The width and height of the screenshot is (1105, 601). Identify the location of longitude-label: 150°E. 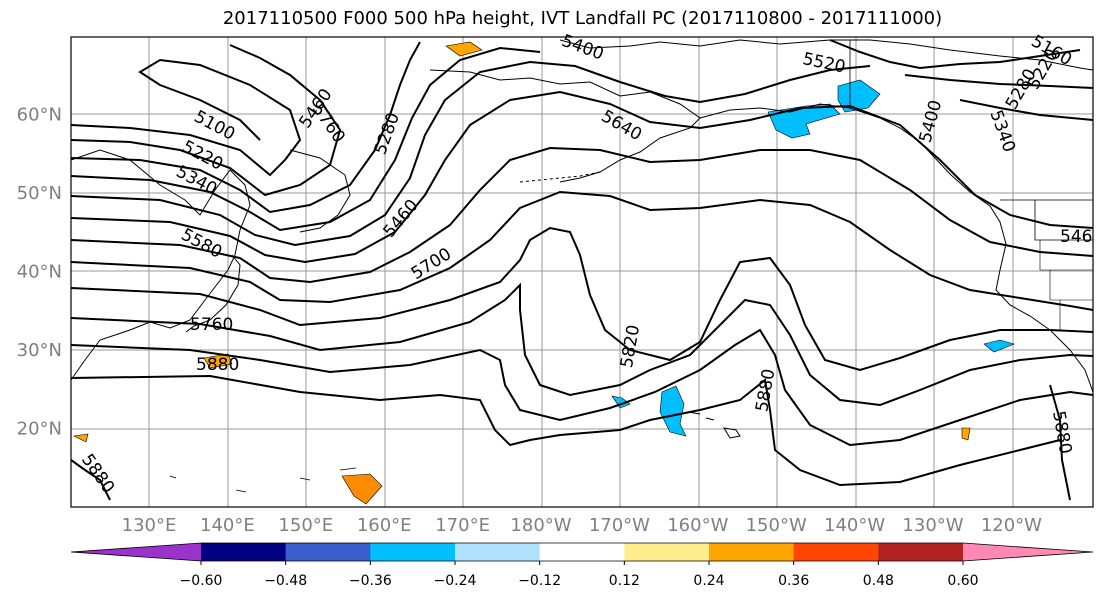
(305, 525).